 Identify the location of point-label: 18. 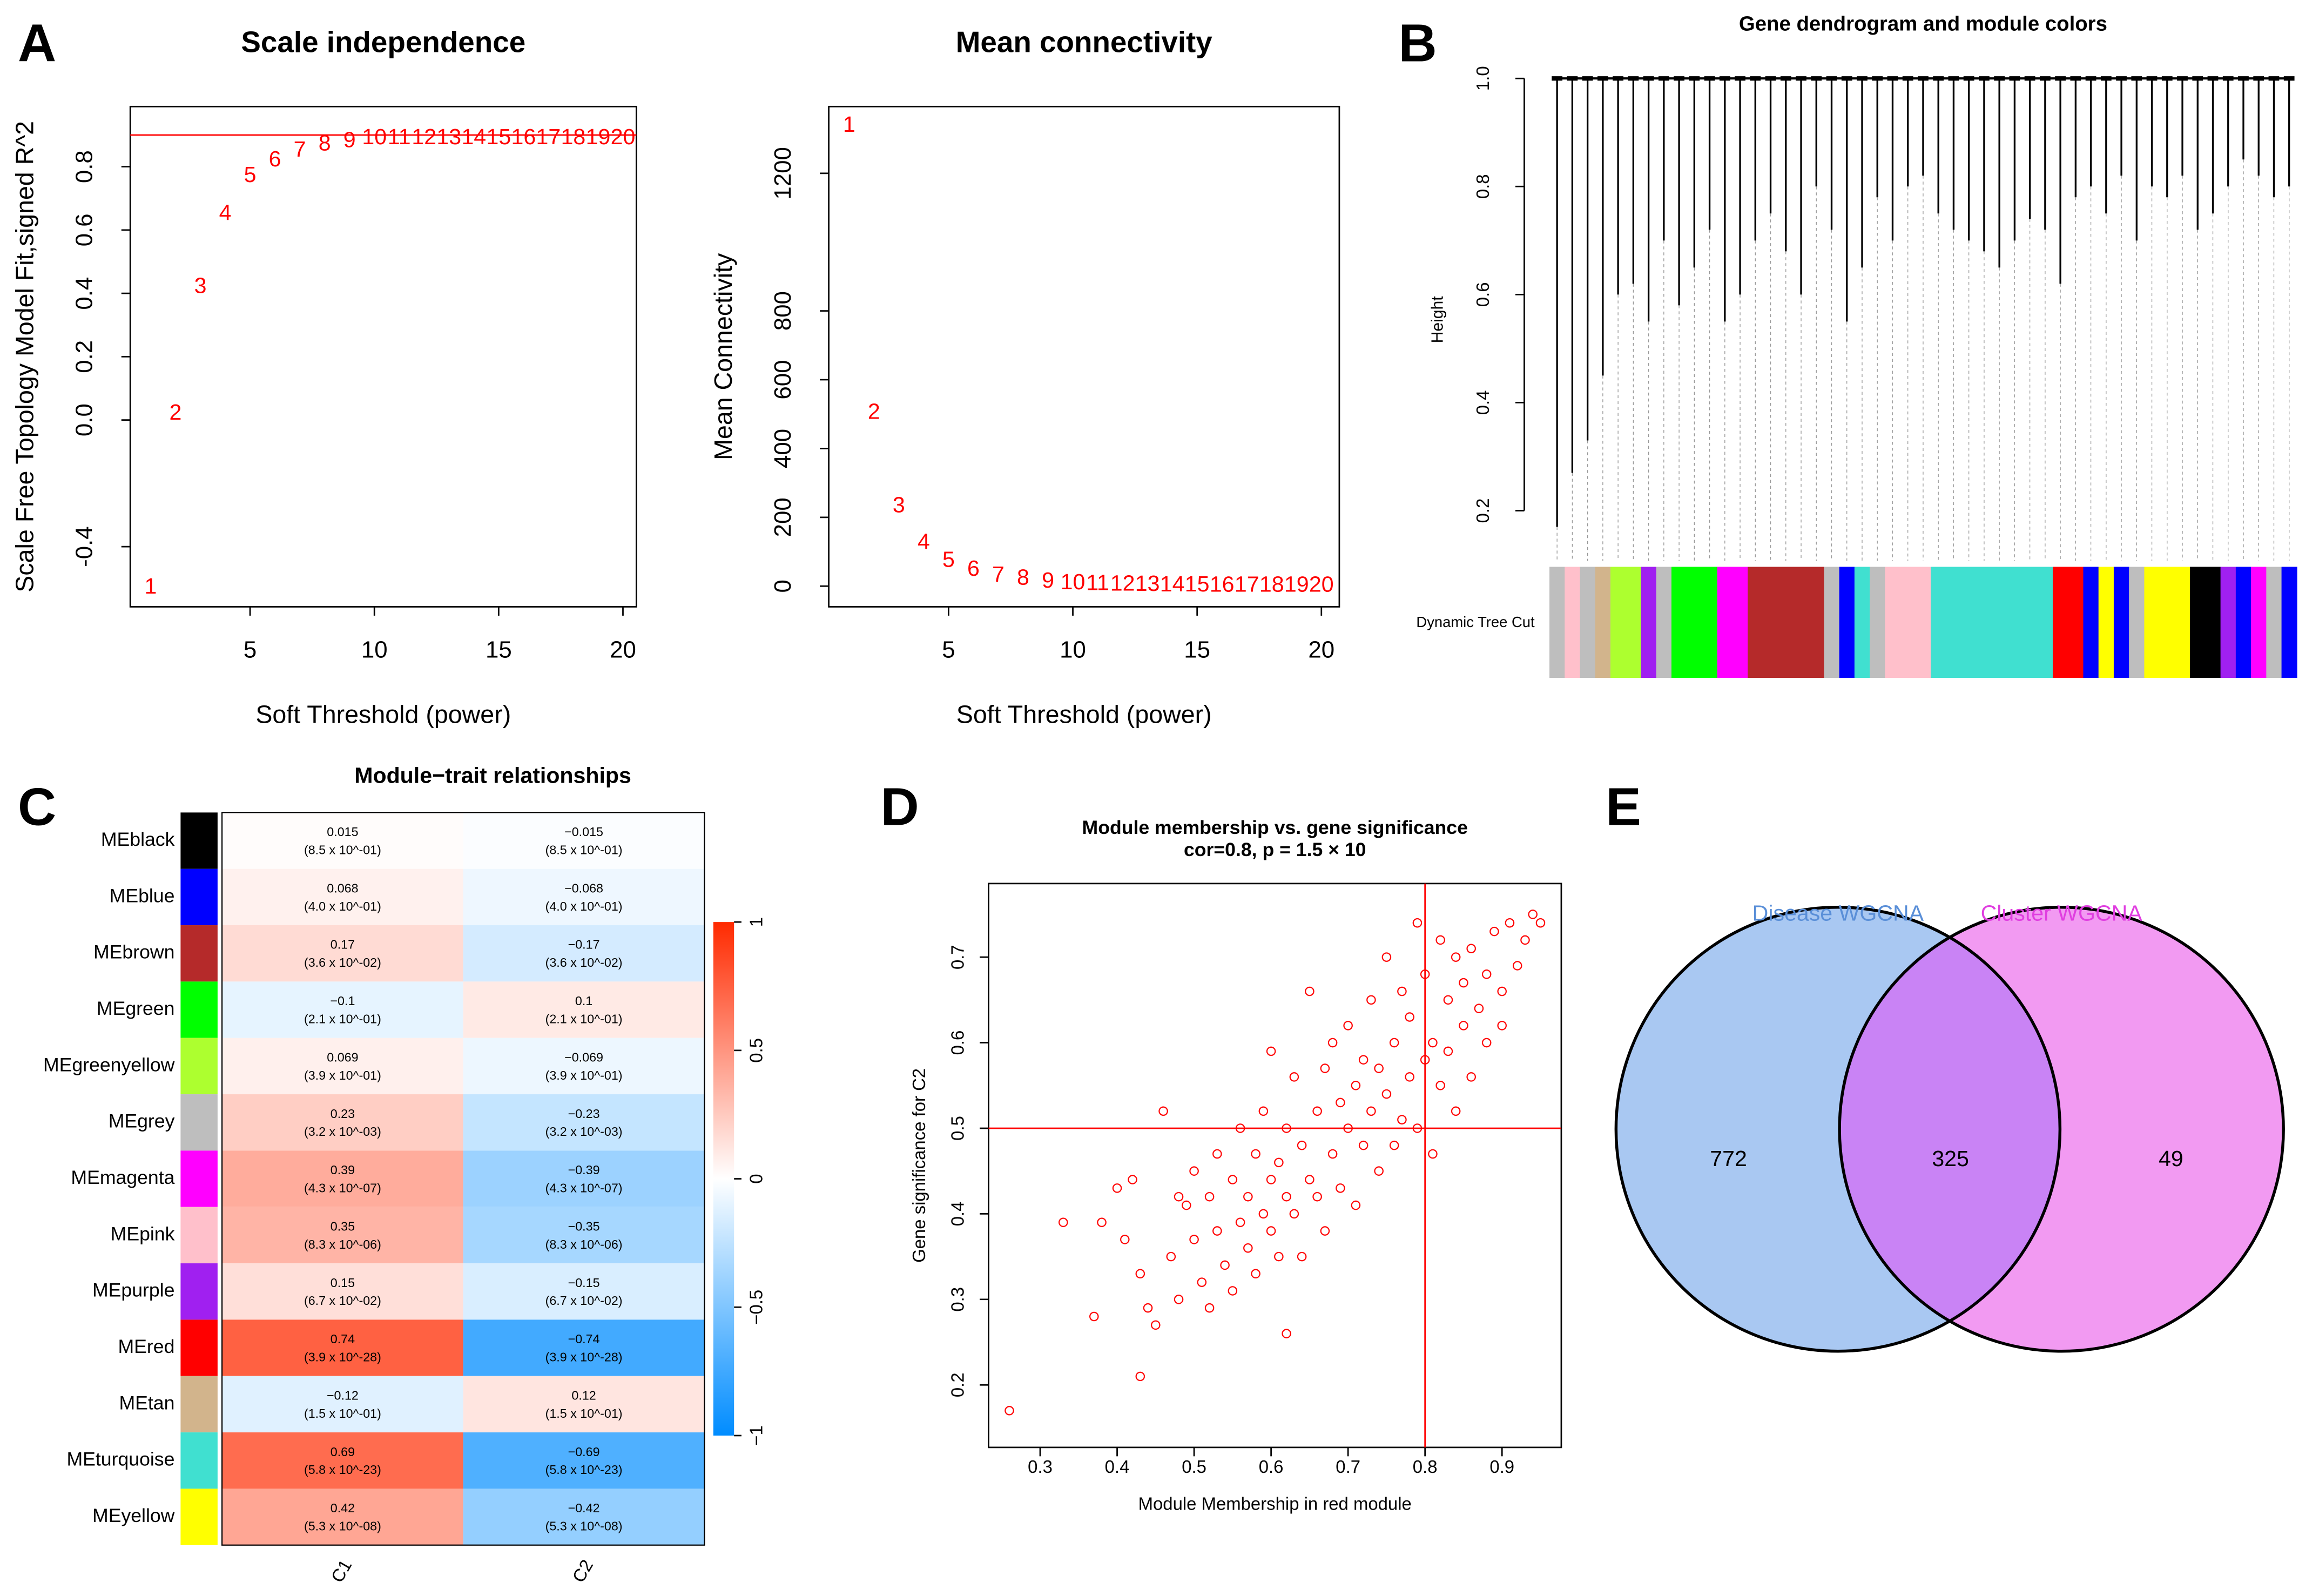
(1272, 583).